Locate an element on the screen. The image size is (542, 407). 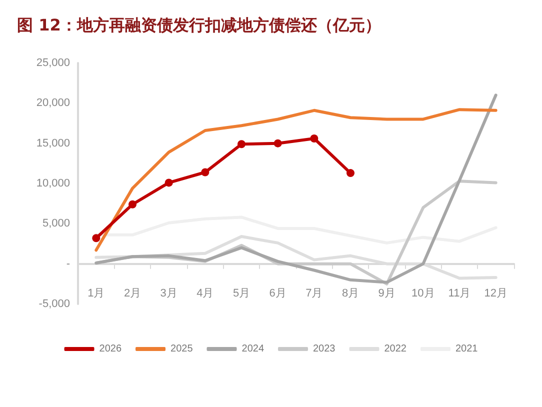
y-tick-label: 5,000 is located at coordinates (56, 224).